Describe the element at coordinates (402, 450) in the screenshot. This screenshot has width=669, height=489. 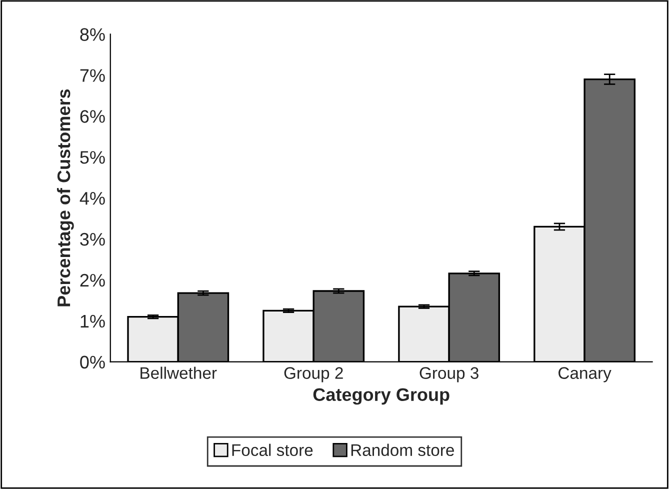
I see `legend-label: Random store` at that location.